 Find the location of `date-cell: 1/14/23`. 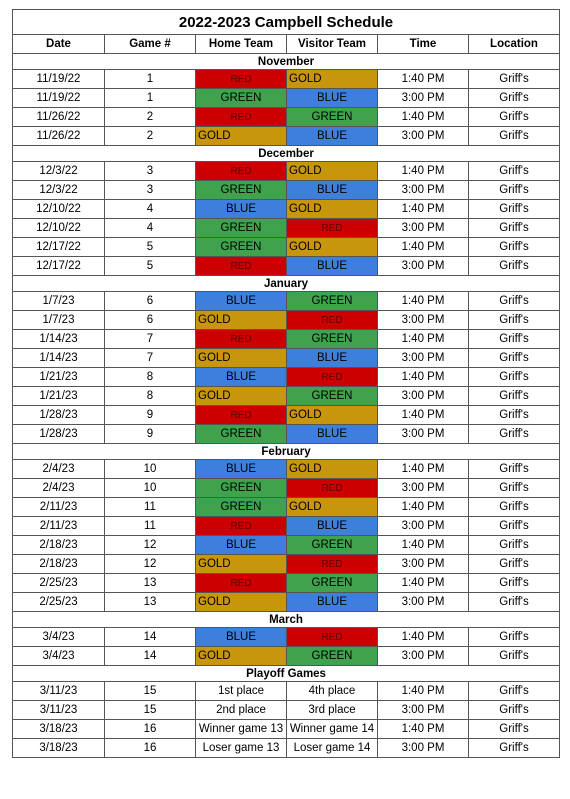

date-cell: 1/14/23 is located at coordinates (58, 358).